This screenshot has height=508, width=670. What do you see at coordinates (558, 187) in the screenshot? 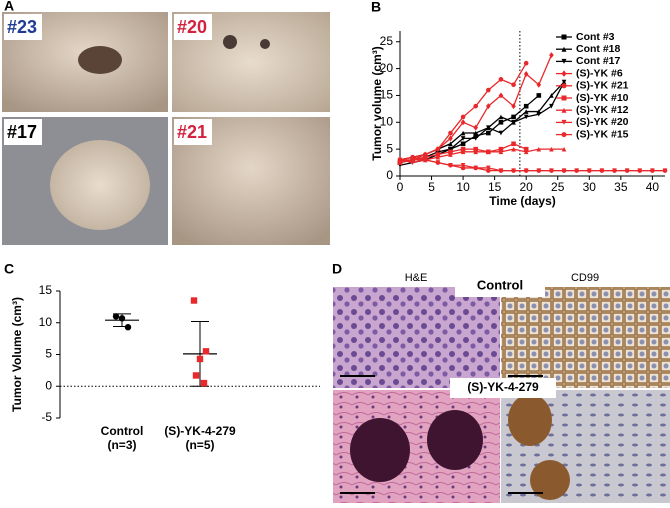
I see `x-tick-label: 25` at bounding box center [558, 187].